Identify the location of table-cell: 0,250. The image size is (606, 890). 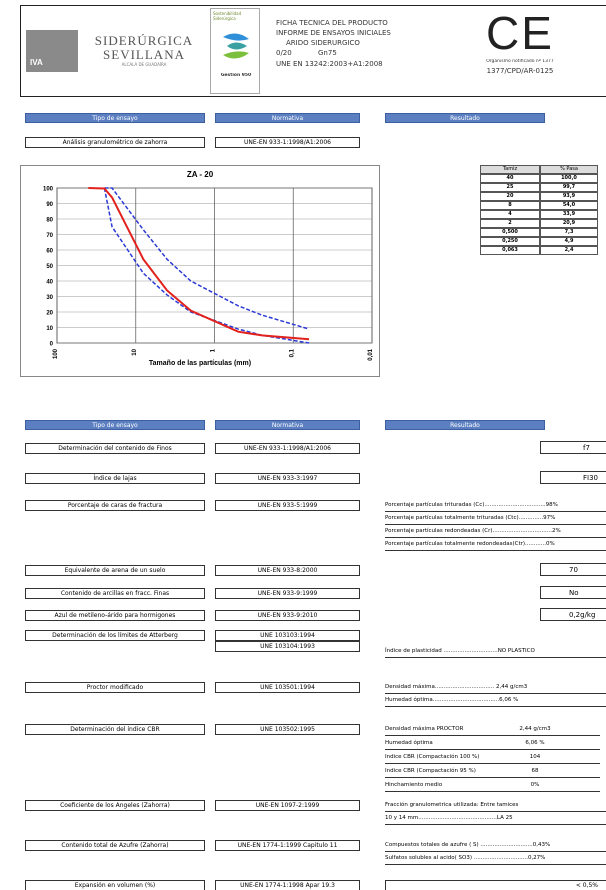
(510, 241).